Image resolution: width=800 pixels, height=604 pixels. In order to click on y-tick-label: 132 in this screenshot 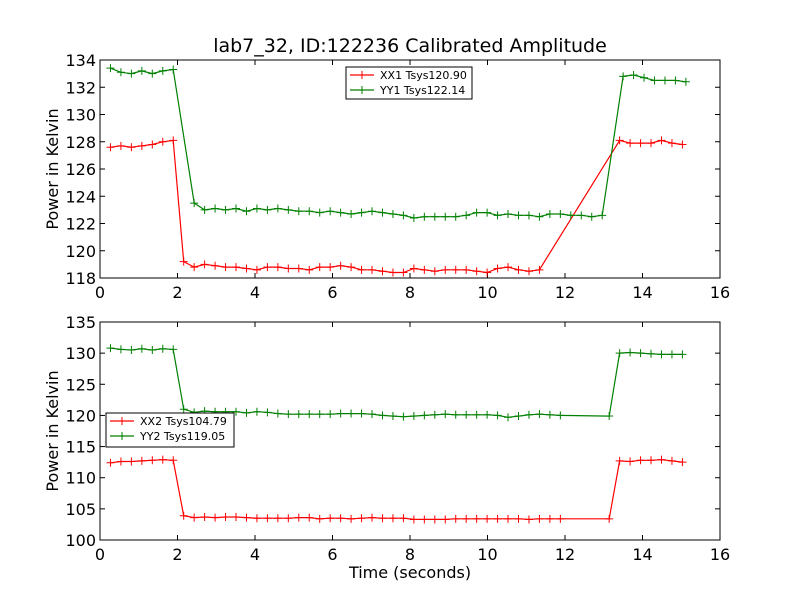, I will do `click(80, 87)`.